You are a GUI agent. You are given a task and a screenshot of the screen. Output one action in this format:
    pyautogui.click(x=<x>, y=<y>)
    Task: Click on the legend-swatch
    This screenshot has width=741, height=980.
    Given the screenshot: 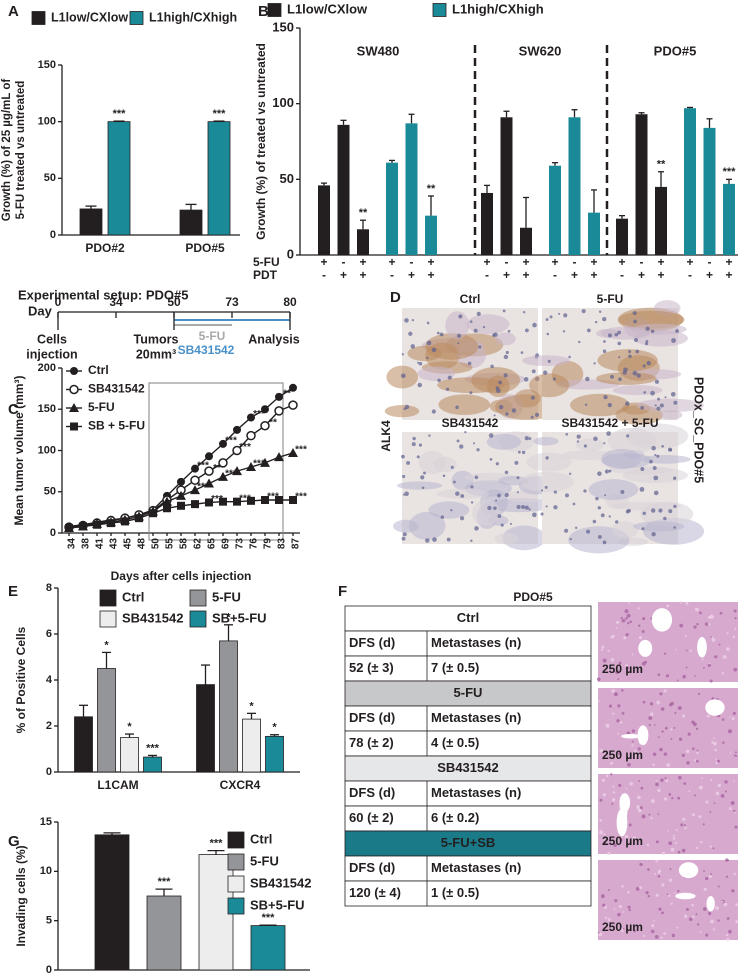 What is the action you would take?
    pyautogui.click(x=108, y=598)
    